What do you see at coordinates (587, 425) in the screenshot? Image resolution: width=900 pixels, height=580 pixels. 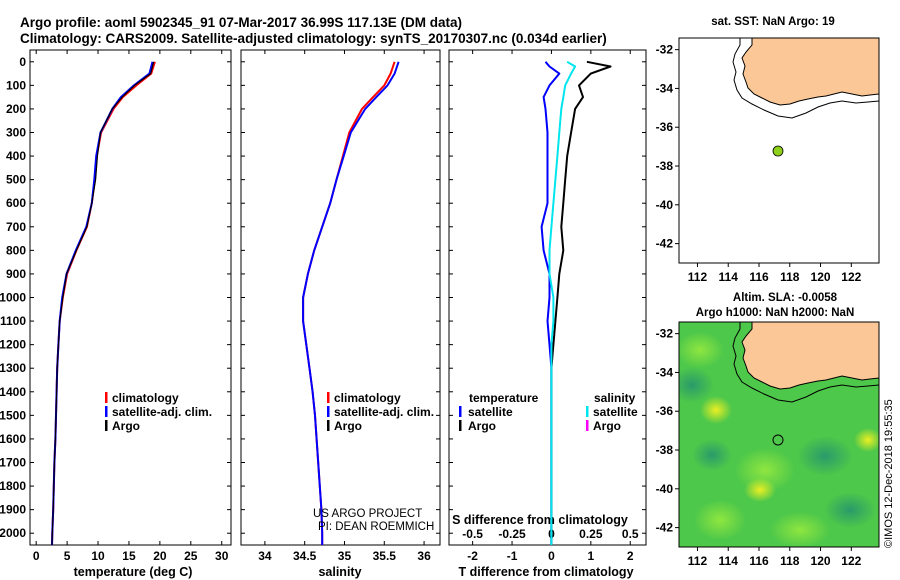 I see `diff-legend-s-argo-swatch` at bounding box center [587, 425].